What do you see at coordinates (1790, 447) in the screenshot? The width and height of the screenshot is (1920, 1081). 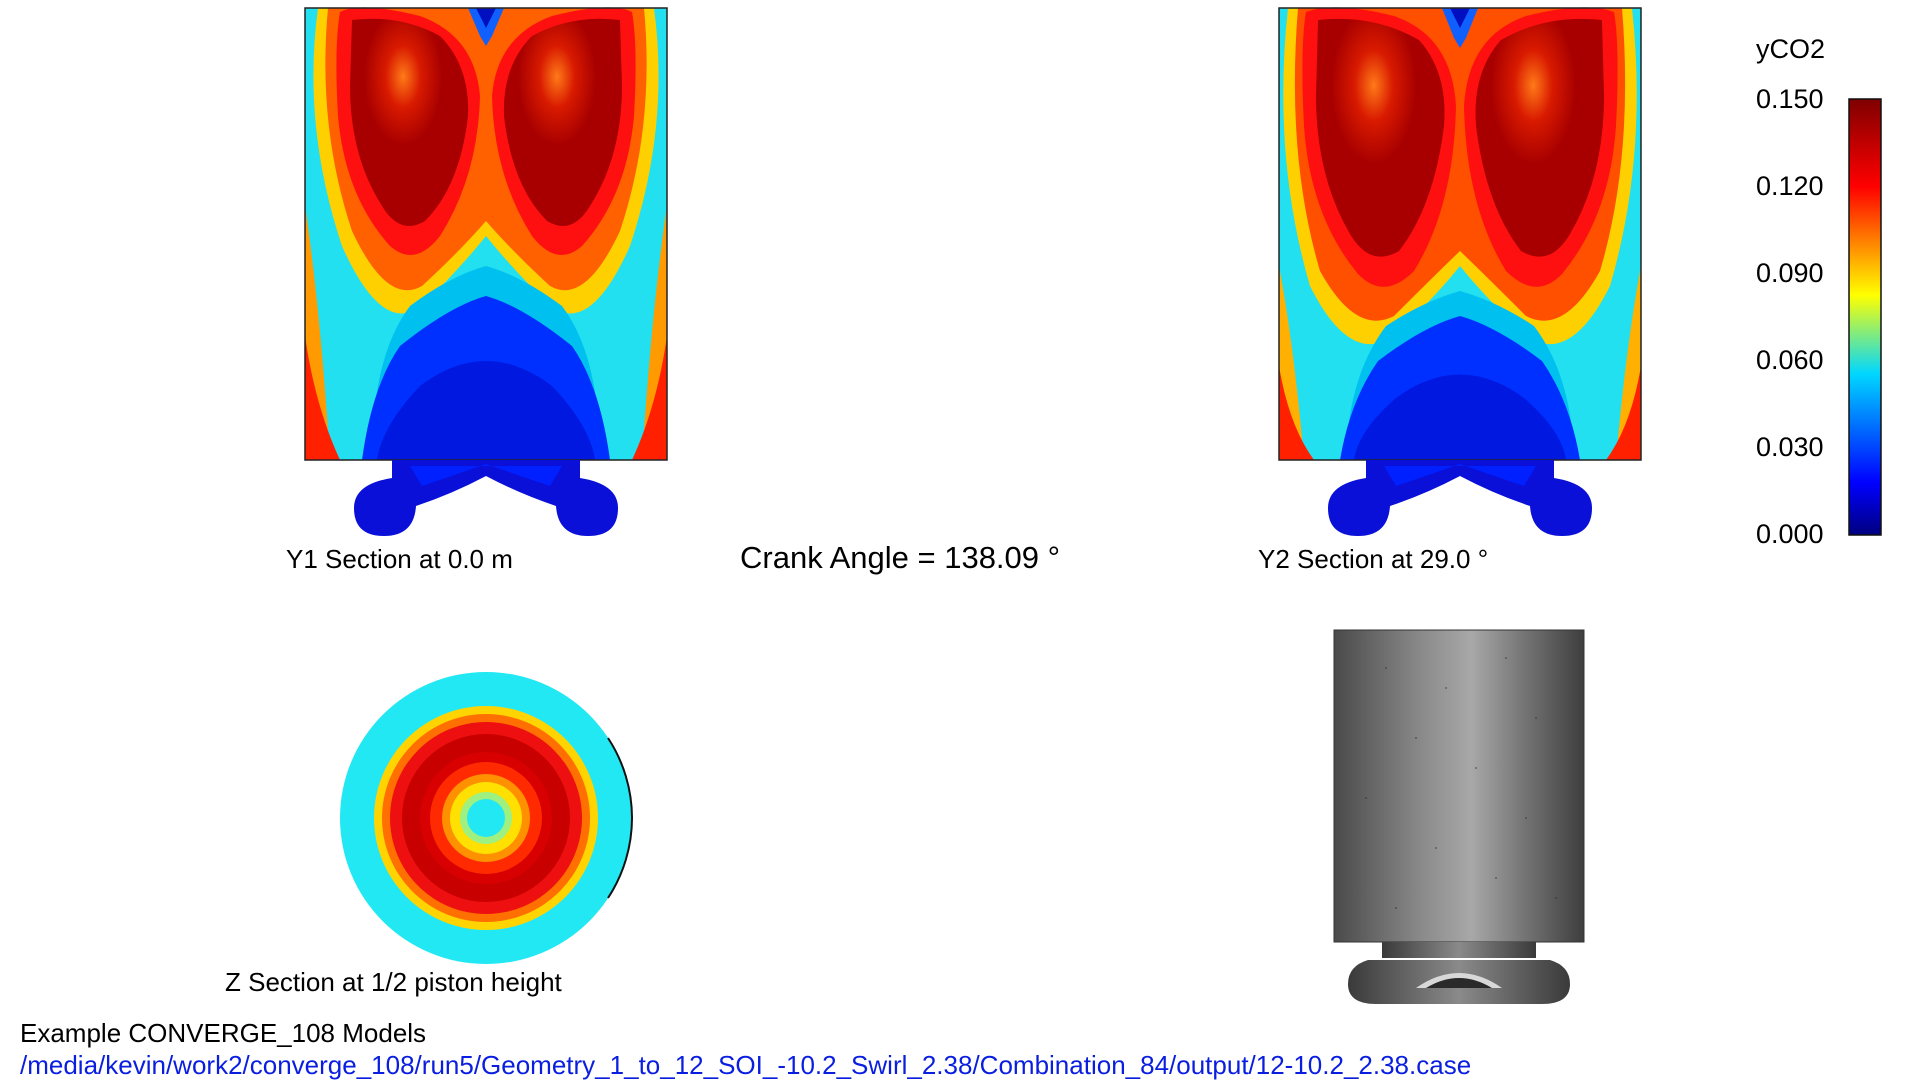 I see `colorbar-tick: 0.030` at bounding box center [1790, 447].